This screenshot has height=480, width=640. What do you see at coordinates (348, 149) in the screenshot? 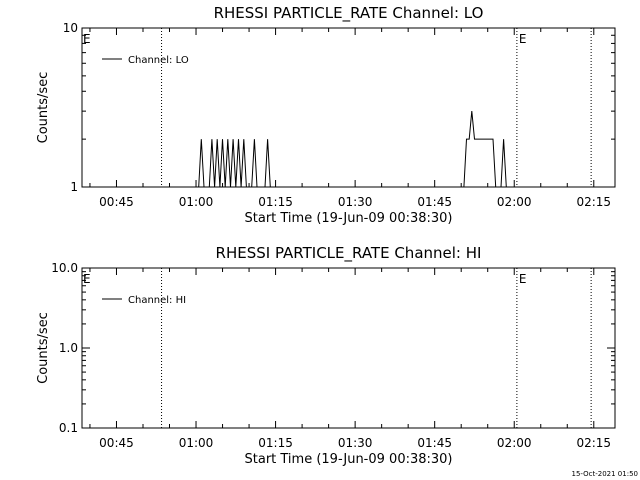
I see `series-line` at bounding box center [348, 149].